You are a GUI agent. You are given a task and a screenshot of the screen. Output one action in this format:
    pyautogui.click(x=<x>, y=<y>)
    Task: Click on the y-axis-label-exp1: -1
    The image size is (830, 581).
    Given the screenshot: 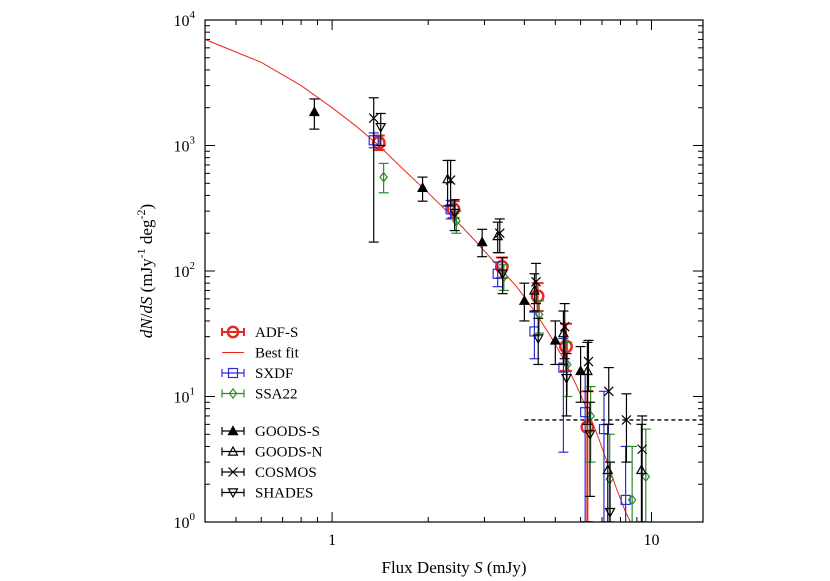 What is the action you would take?
    pyautogui.click(x=141, y=253)
    